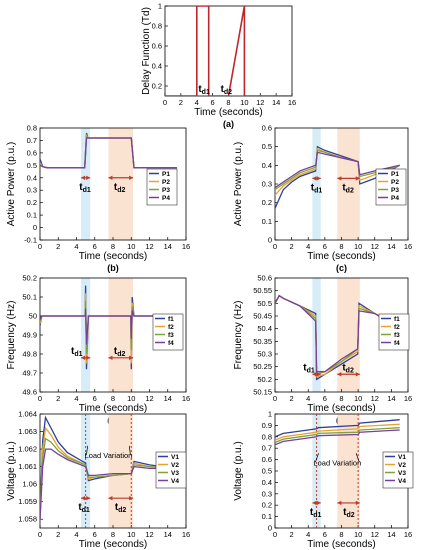 The image size is (428, 550). I want to click on y-tick-label: 49.6, so click(29, 392).